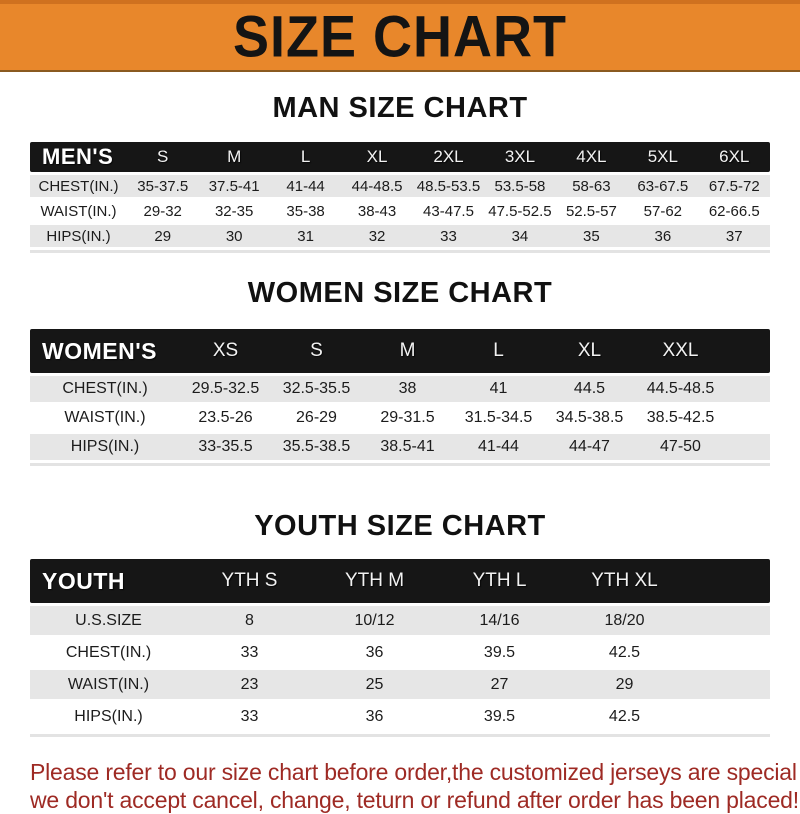 This screenshot has width=800, height=814. Describe the element at coordinates (400, 716) in the screenshot. I see `table-row: HIPS(IN.) 33 36 39.5 42.5` at that location.